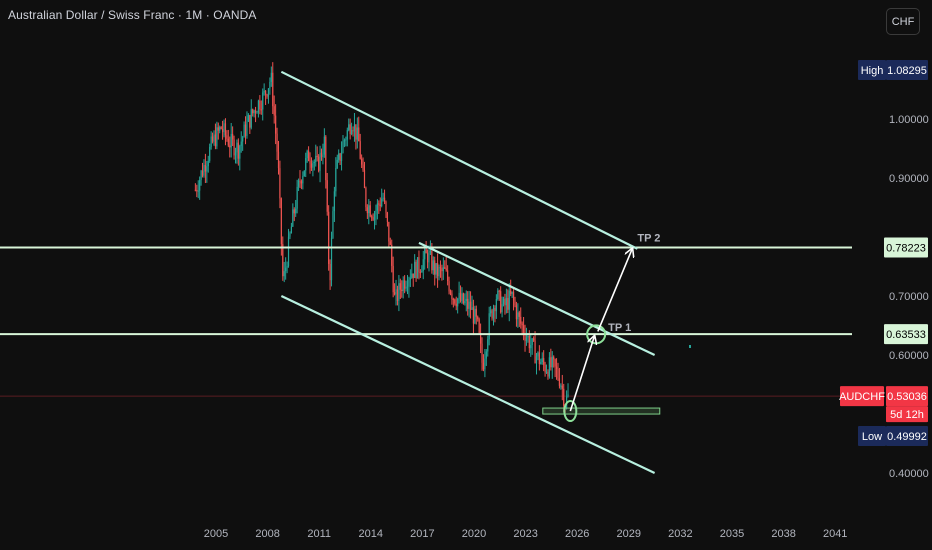 Image resolution: width=932 pixels, height=550 pixels. Describe the element at coordinates (371, 534) in the screenshot. I see `x-tick-2014: 2014` at that location.